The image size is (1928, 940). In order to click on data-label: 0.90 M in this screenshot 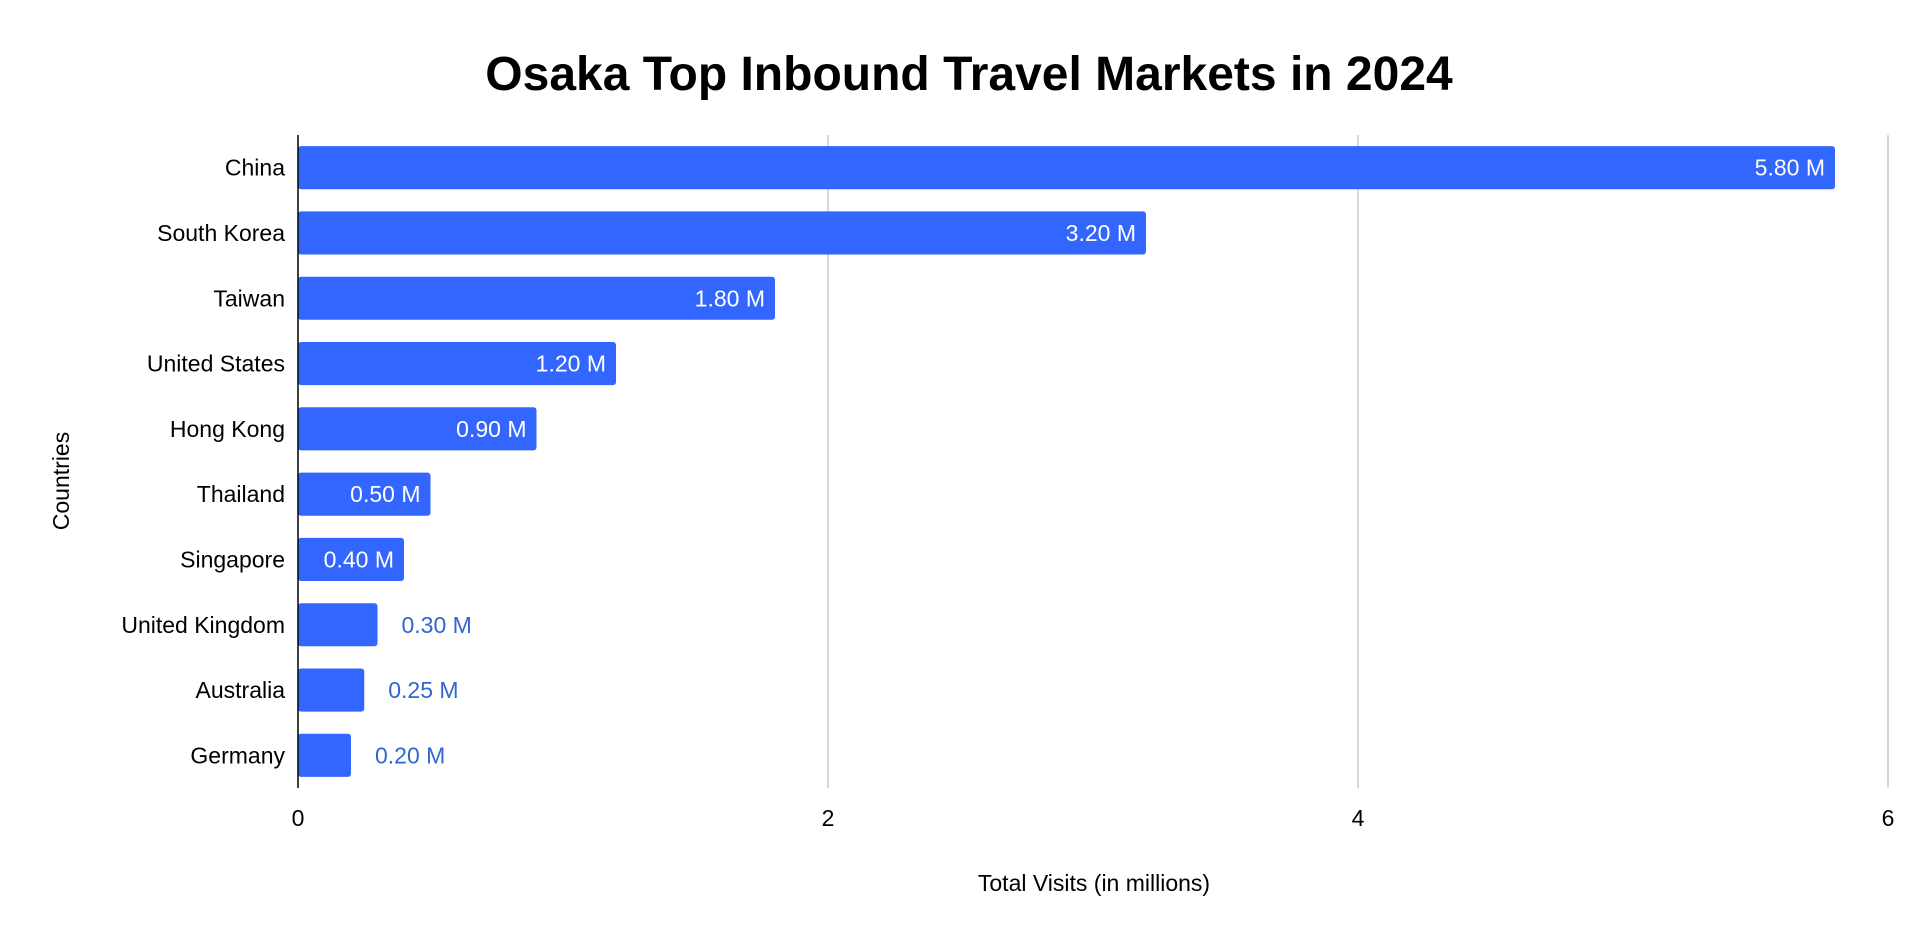, I will do `click(491, 429)`.